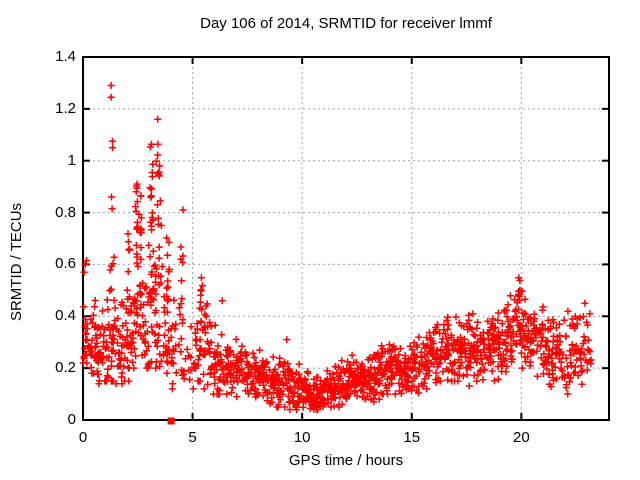  What do you see at coordinates (71, 419) in the screenshot?
I see `y-tick-label: 0` at bounding box center [71, 419].